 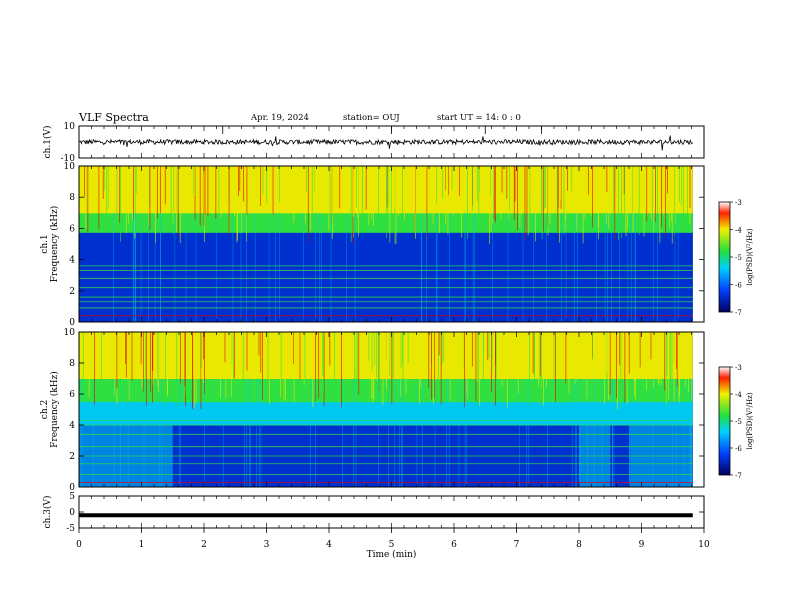 I want to click on ch2-colorbar-tick-label: -5, so click(x=738, y=422).